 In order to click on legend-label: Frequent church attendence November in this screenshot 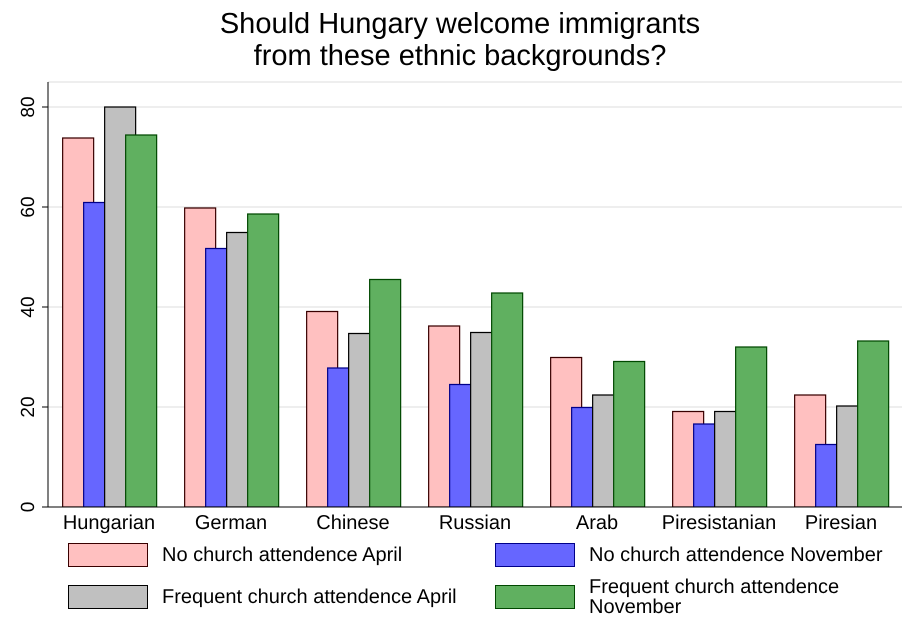, I will do `click(714, 597)`.